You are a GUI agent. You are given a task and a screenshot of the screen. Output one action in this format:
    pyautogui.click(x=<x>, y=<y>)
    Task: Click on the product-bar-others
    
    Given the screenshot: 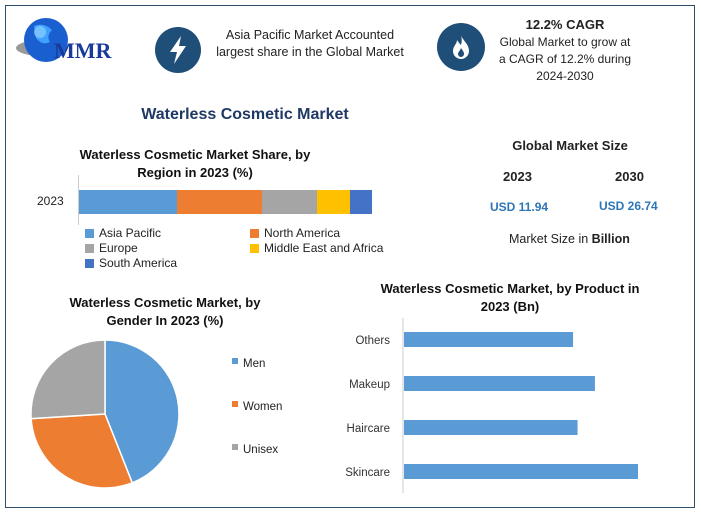 What is the action you would take?
    pyautogui.click(x=489, y=339)
    